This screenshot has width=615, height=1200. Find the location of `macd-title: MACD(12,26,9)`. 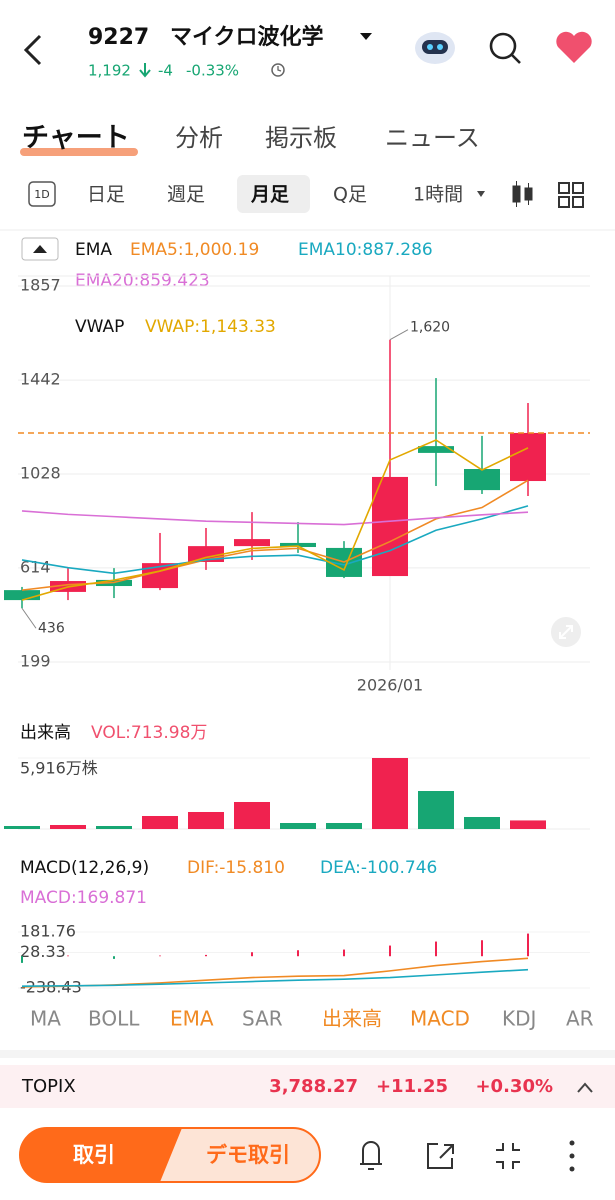

macd-title: MACD(12,26,9) is located at coordinates (84, 868).